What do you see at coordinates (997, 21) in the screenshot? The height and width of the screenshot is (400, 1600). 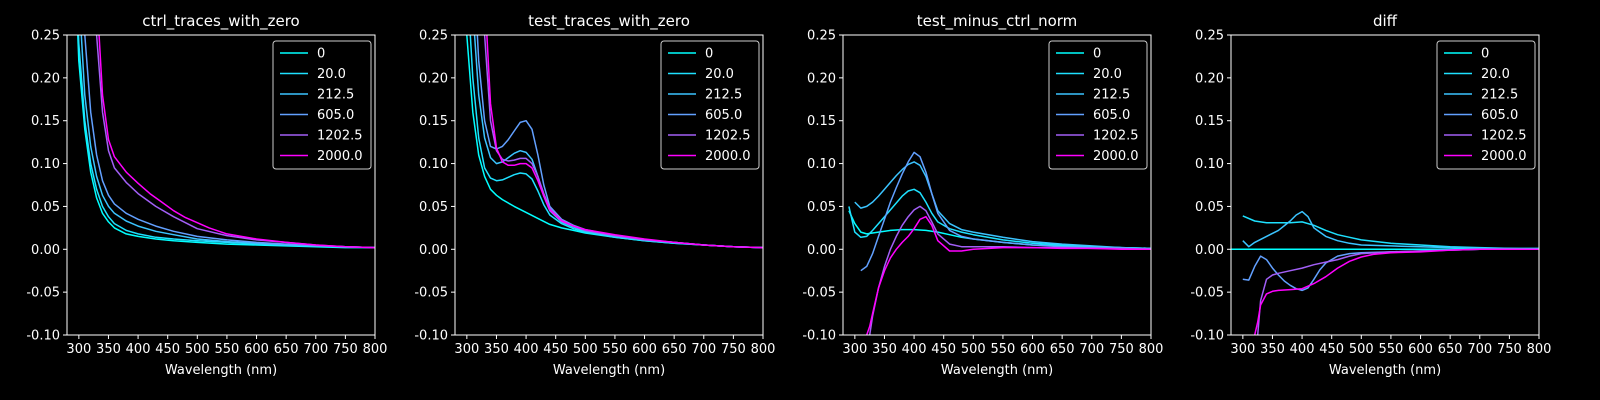 I see `chart-title: test_minus_ctrl_norm` at bounding box center [997, 21].